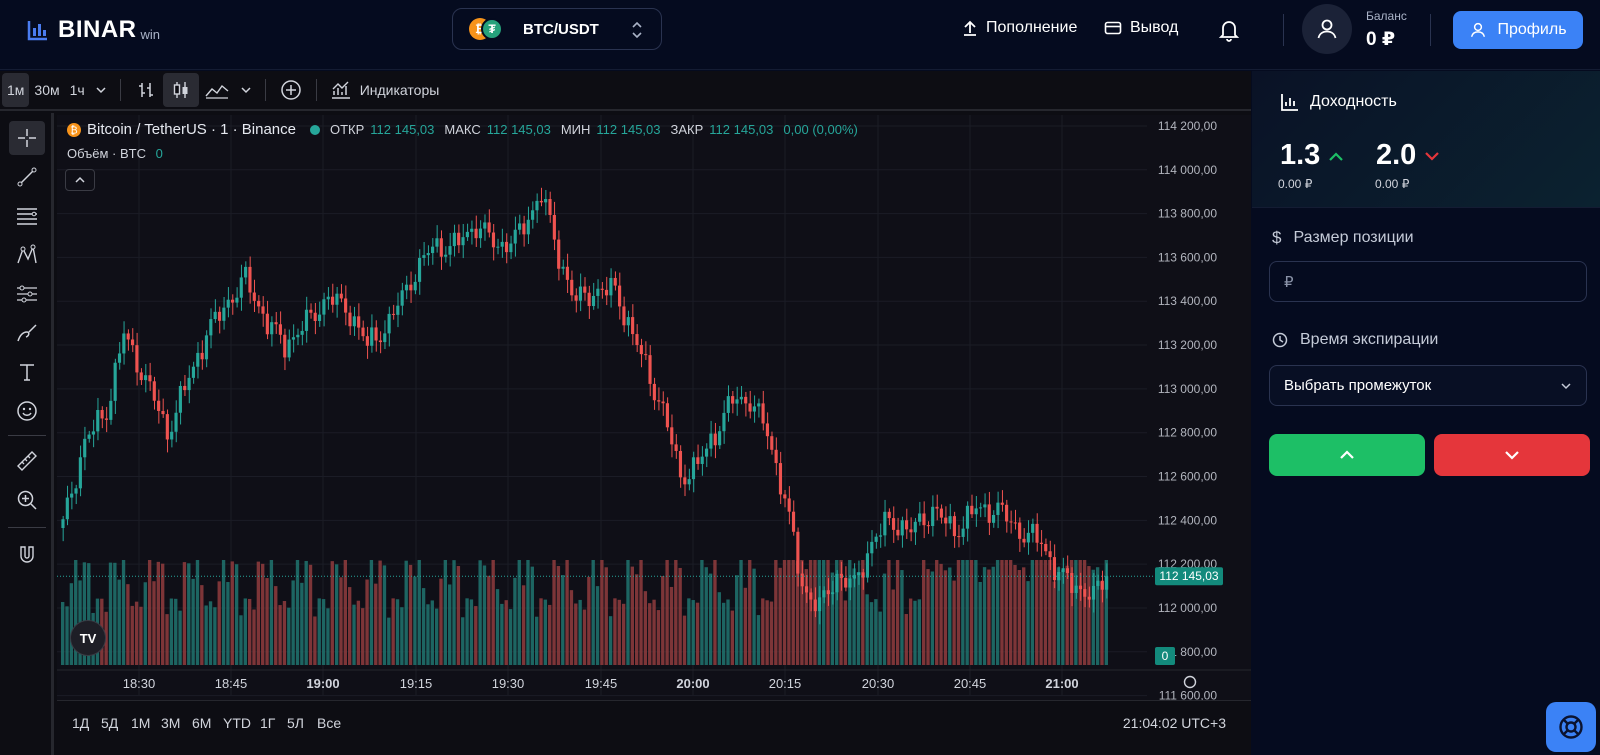 The image size is (1600, 755). What do you see at coordinates (1229, 30) in the screenshot?
I see `bell-icon` at bounding box center [1229, 30].